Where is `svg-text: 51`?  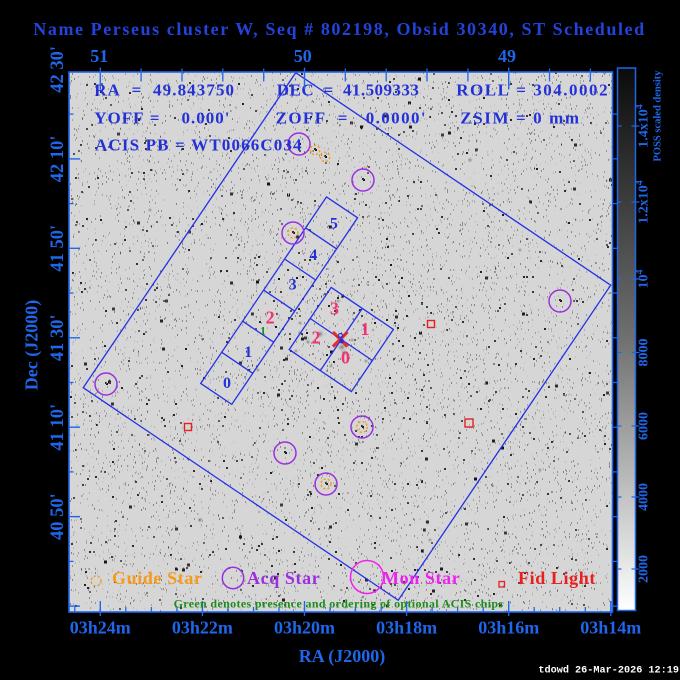
svg-text: 51 is located at coordinates (99, 56).